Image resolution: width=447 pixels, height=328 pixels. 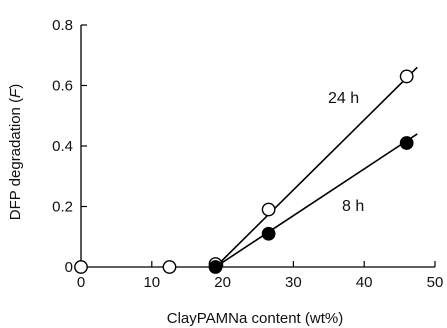 I want to click on y-tick-label: 0, so click(x=69, y=267).